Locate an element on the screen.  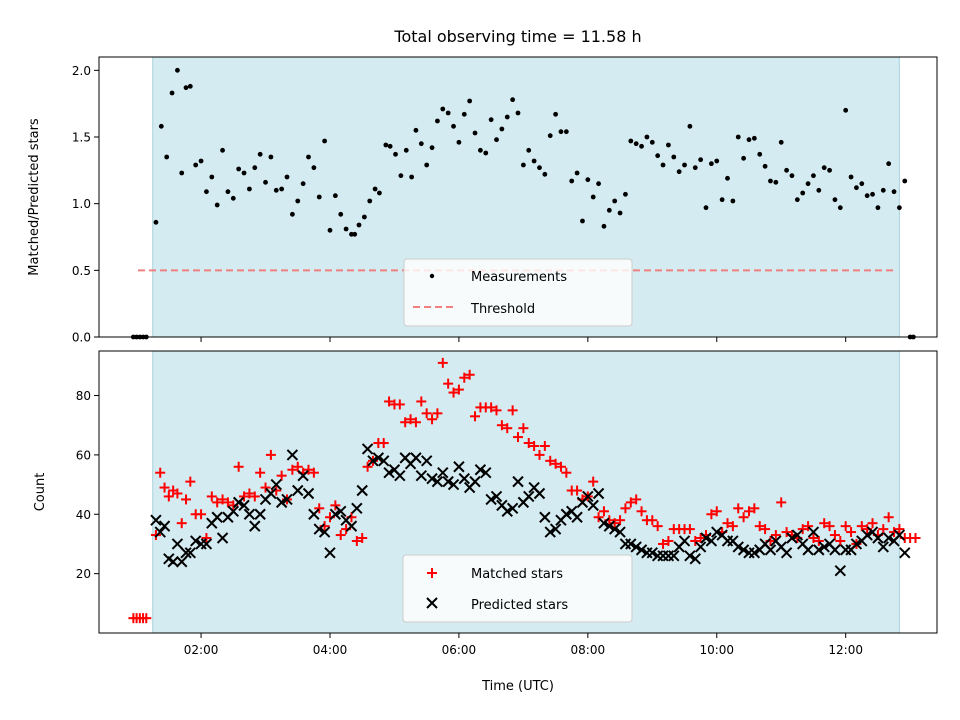
time-x-ticks: 02:00 04:00 06:00 08:00 10:00 12:00 is located at coordinates (523, 645).